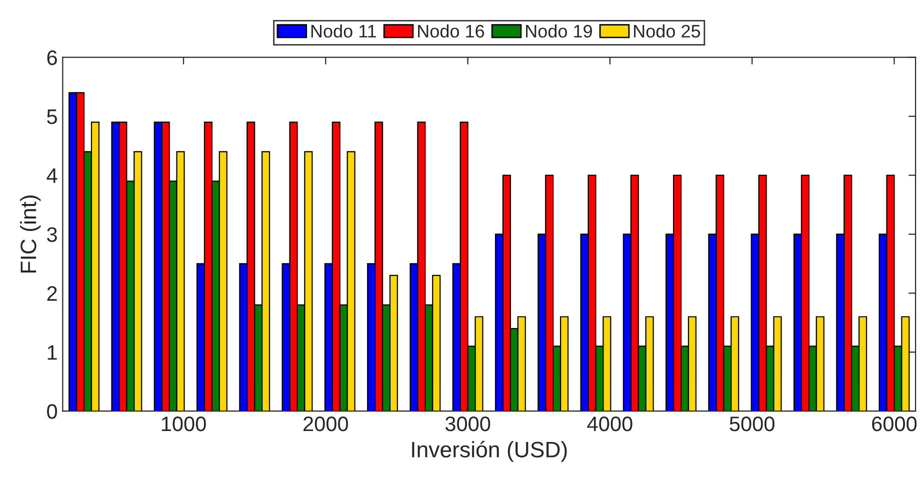  I want to click on y-tick-label: 0, so click(52, 411).